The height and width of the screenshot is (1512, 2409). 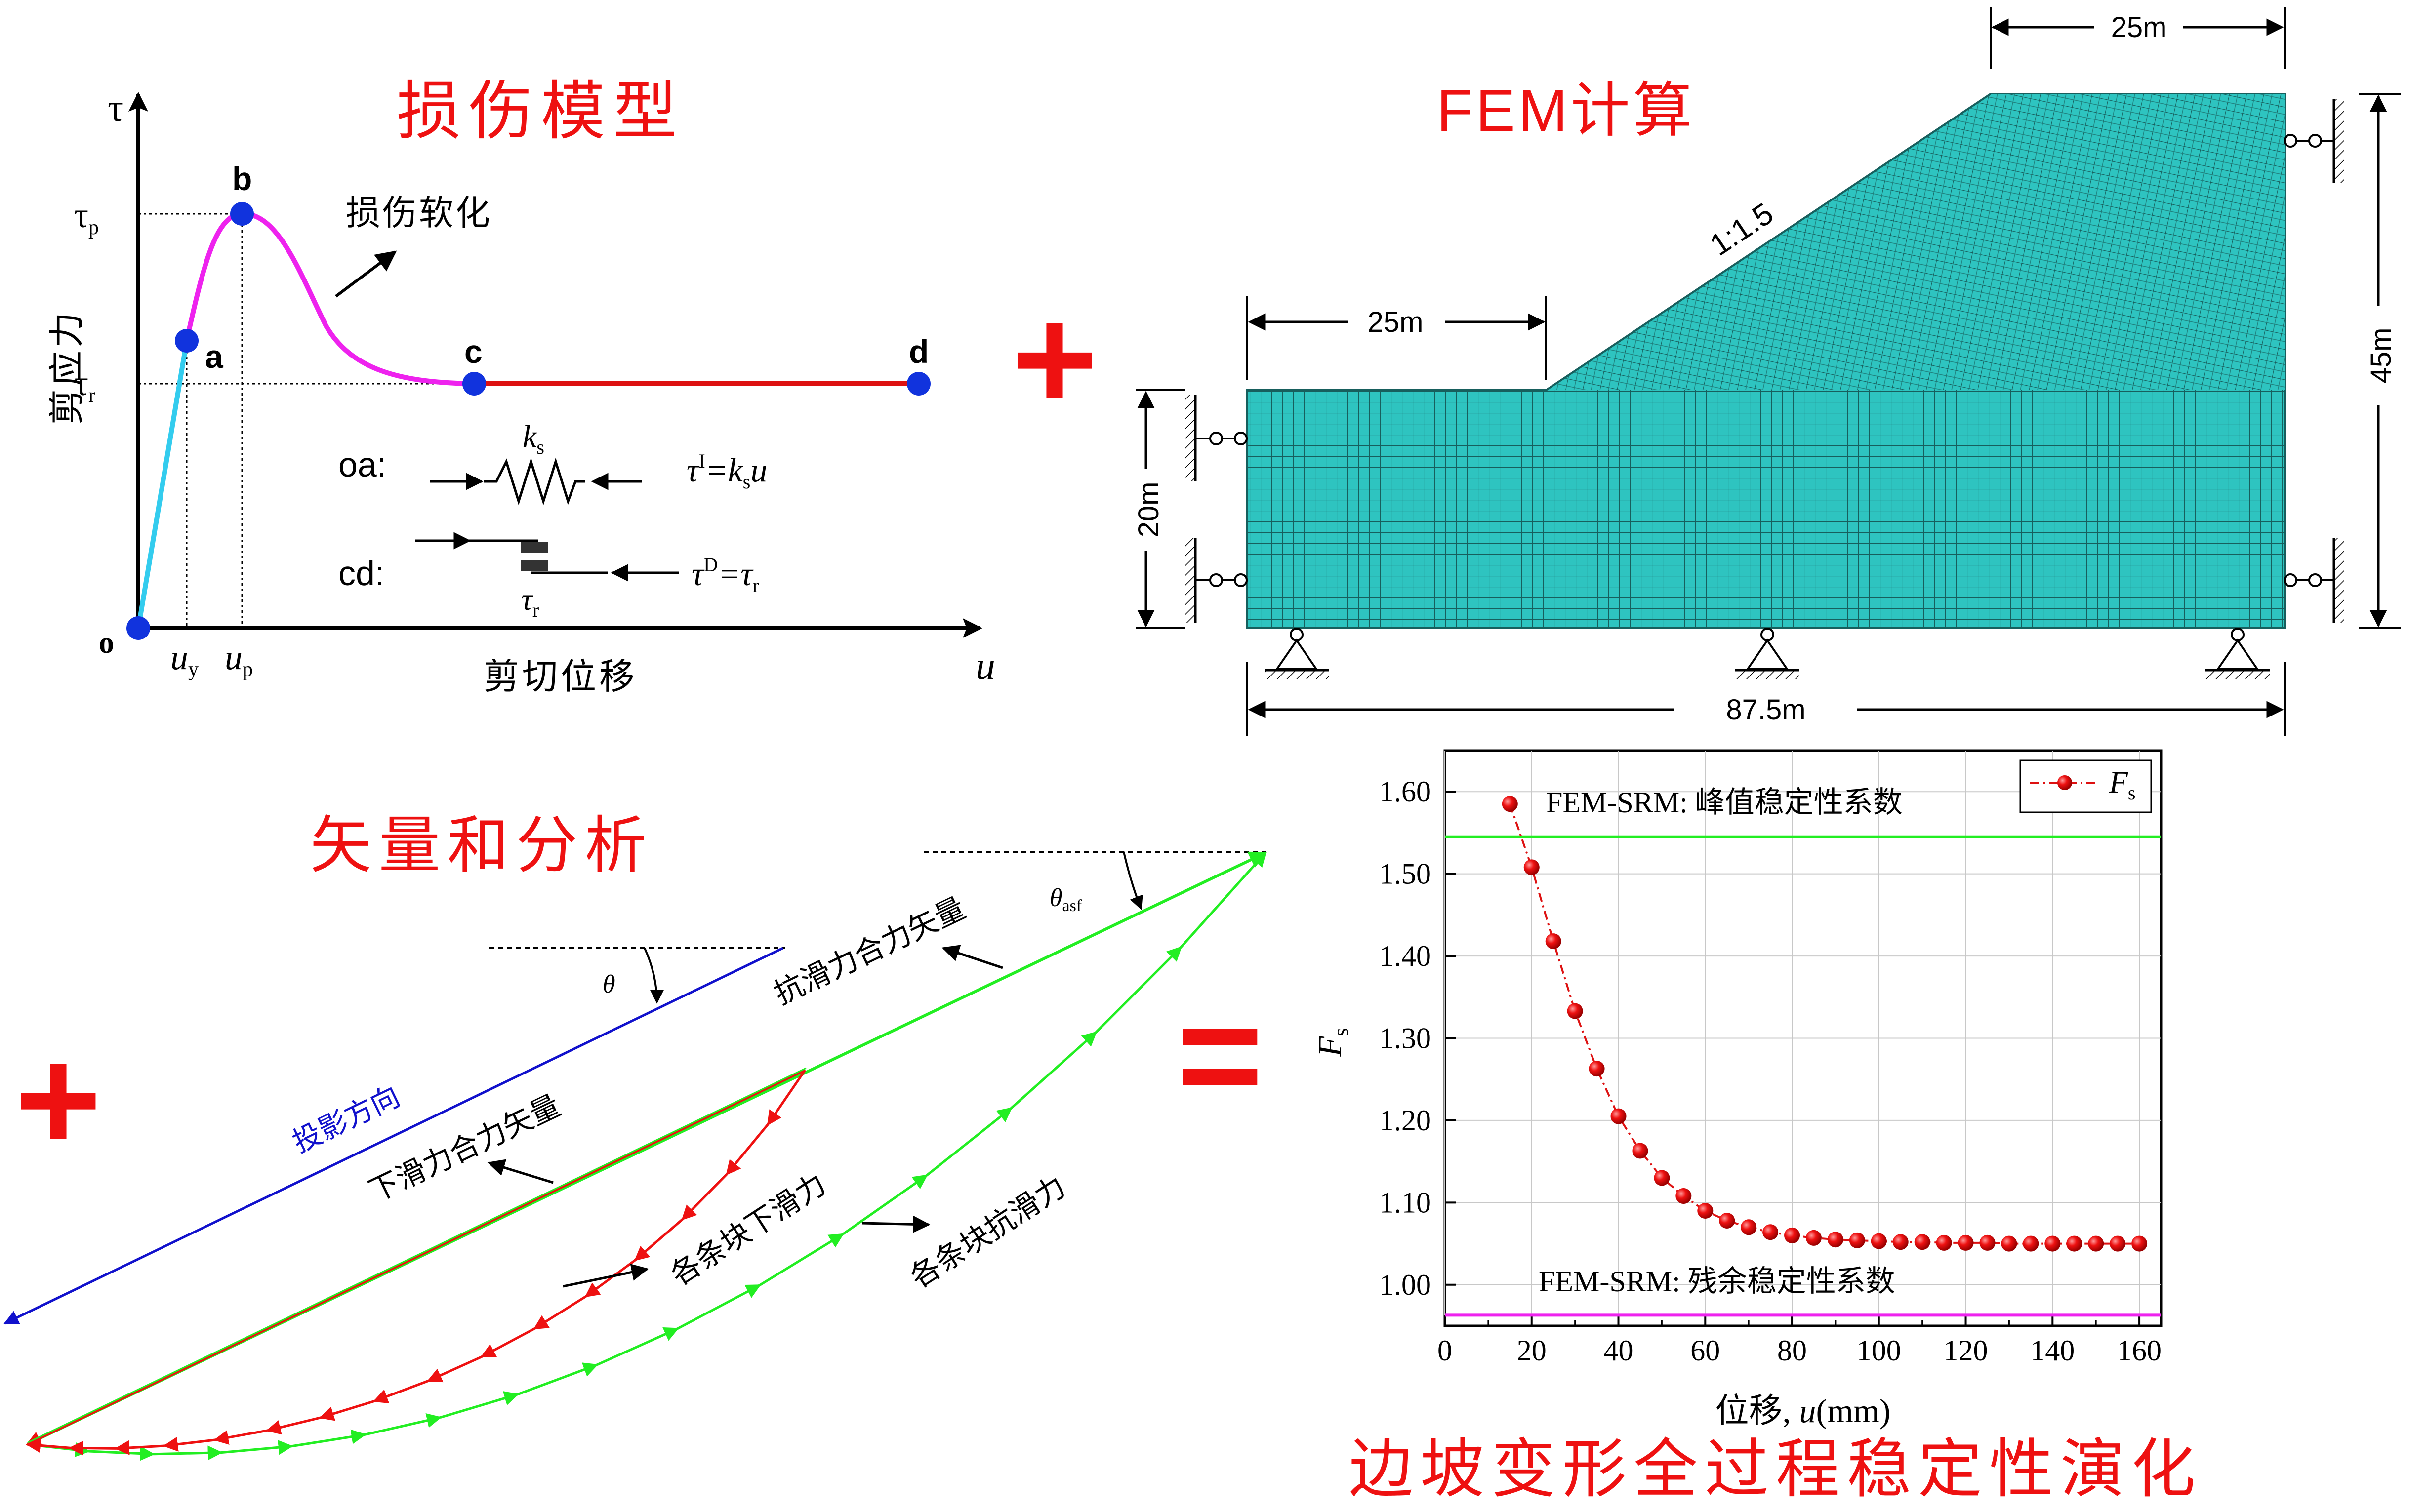 What do you see at coordinates (1405, 874) in the screenshot?
I see `y-tick-label: 1.50` at bounding box center [1405, 874].